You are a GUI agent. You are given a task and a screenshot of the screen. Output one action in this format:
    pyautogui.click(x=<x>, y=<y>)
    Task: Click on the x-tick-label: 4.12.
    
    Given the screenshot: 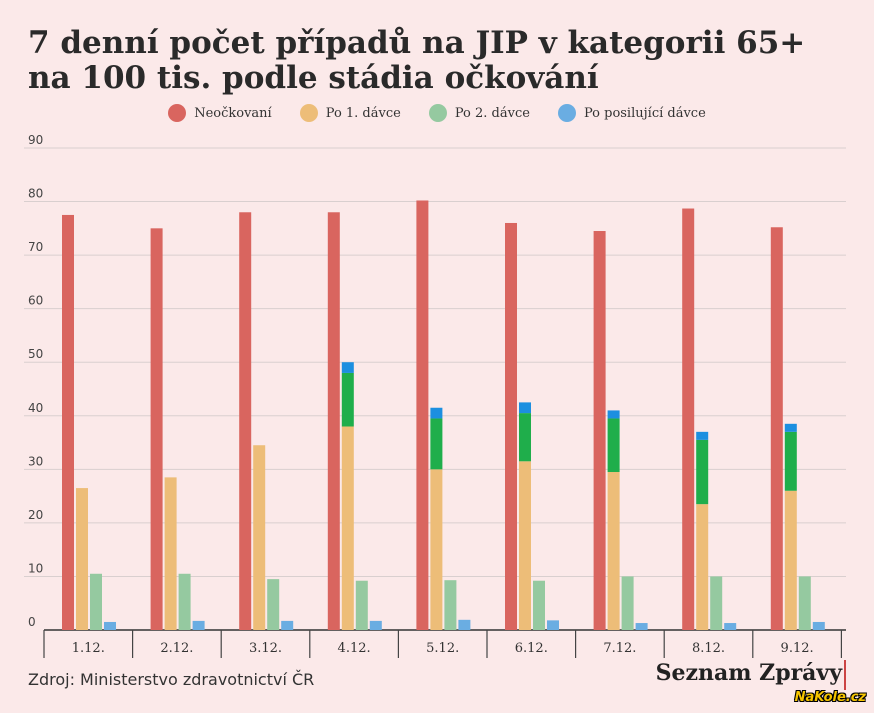 What is the action you would take?
    pyautogui.click(x=354, y=648)
    